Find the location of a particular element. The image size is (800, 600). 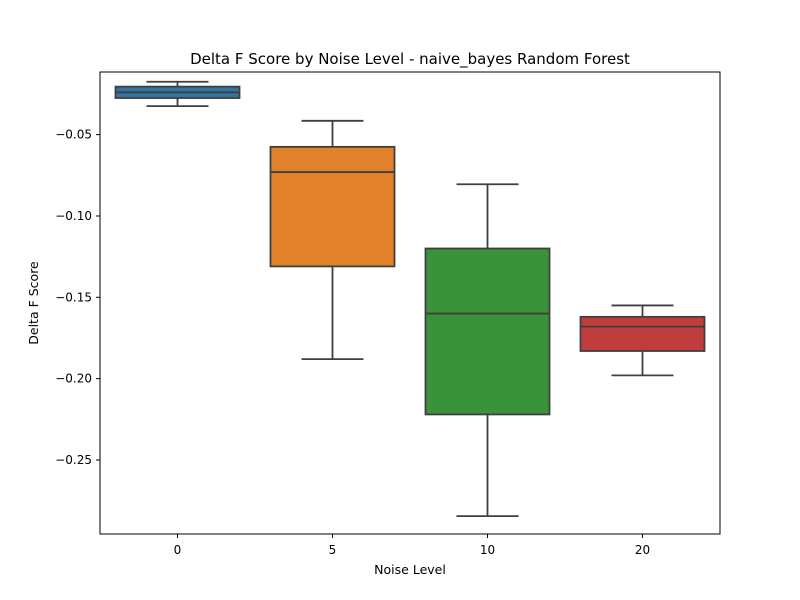

x-axis-label: Noise Level is located at coordinates (410, 569).